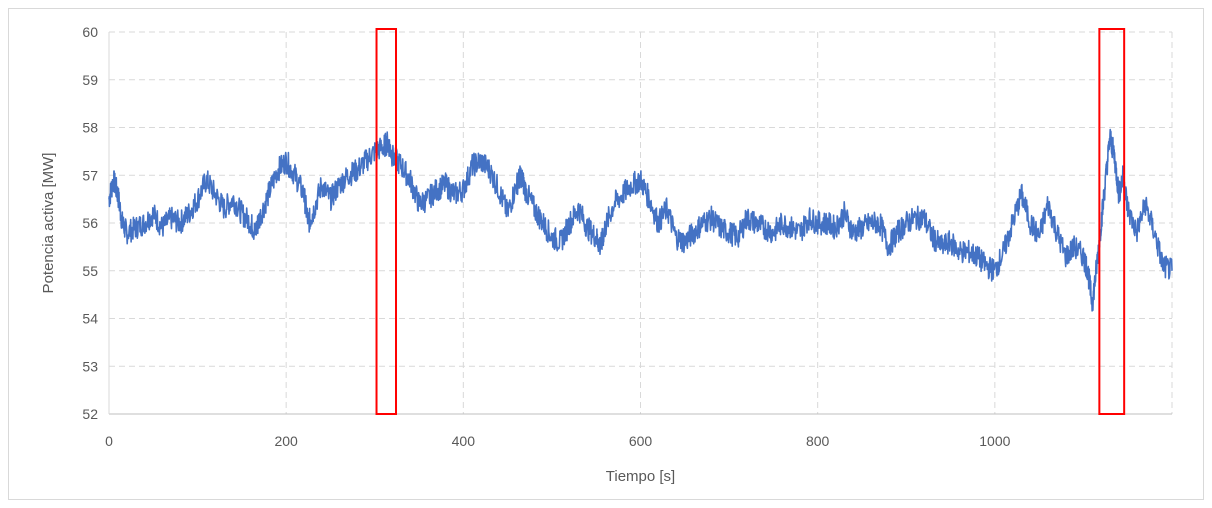  I want to click on y-tick-label: 53, so click(90, 366).